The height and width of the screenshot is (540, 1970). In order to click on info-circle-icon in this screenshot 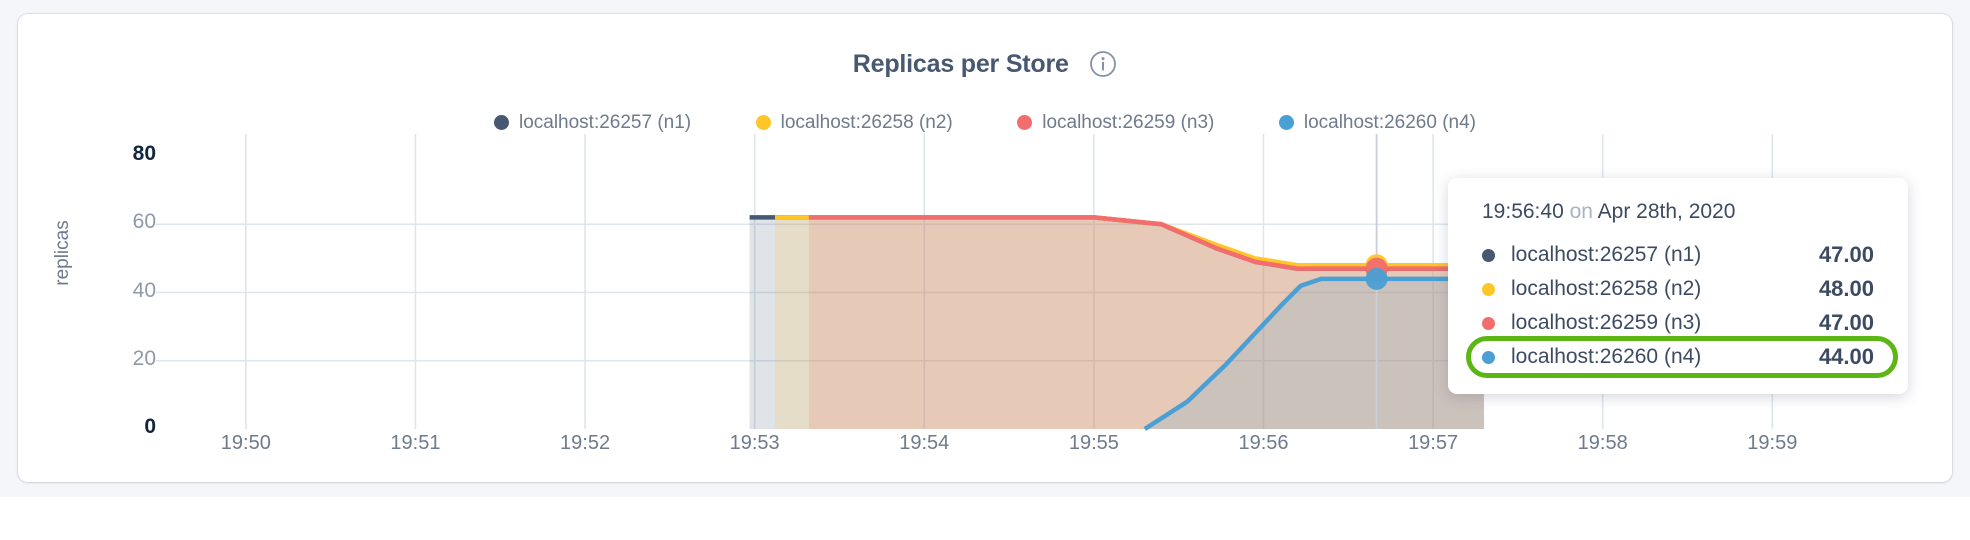, I will do `click(1103, 64)`.